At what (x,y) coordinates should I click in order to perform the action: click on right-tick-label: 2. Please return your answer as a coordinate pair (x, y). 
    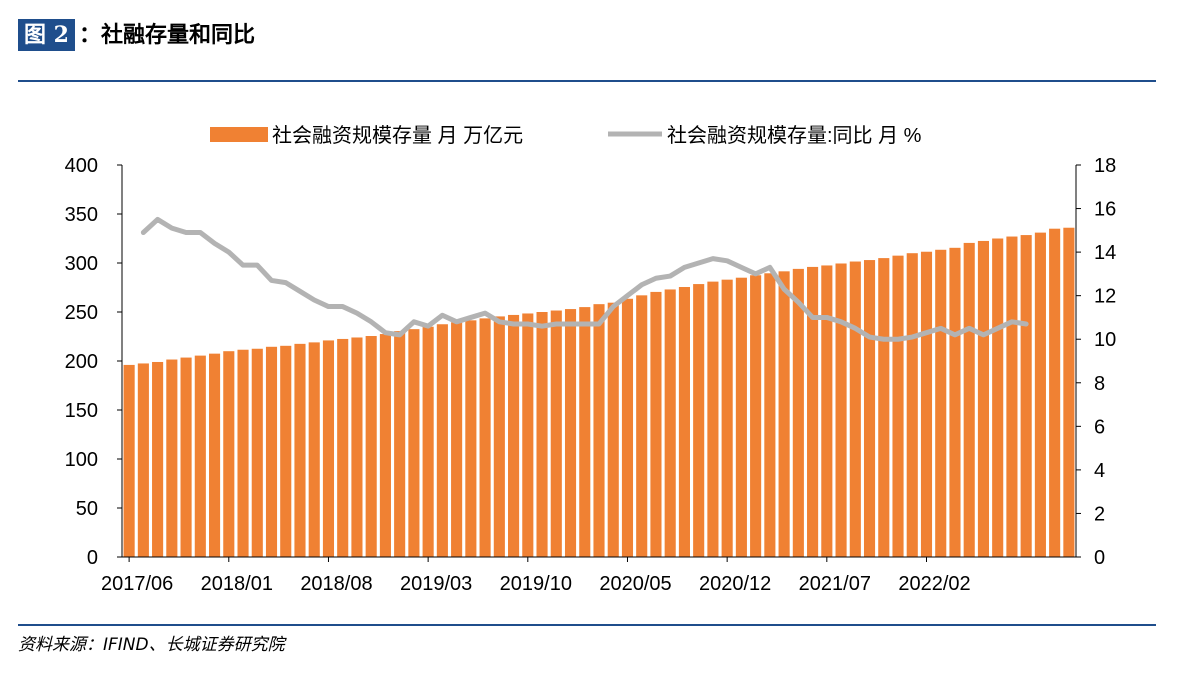
    Looking at the image, I should click on (1099, 514).